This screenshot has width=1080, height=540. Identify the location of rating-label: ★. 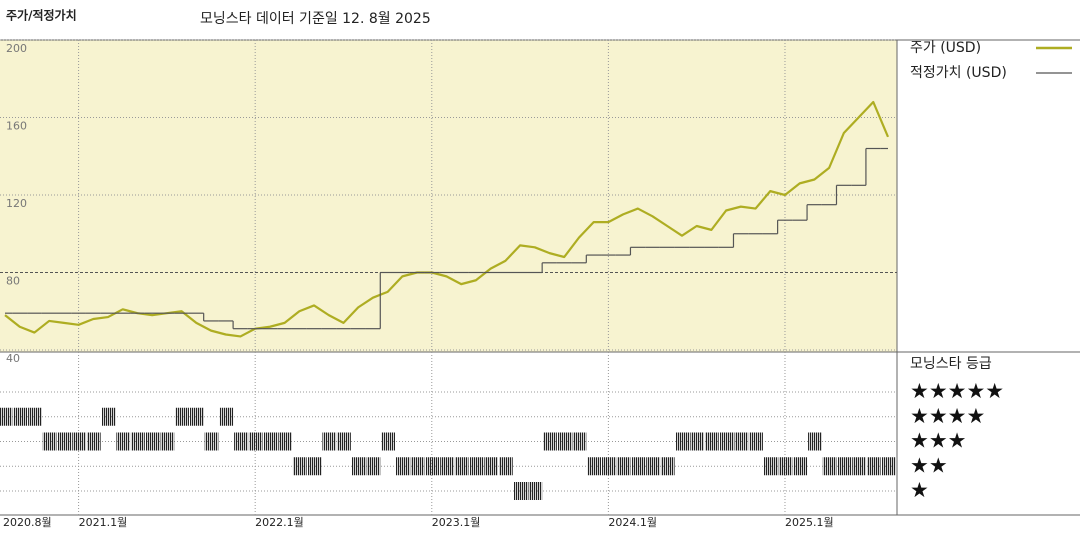
(919, 490).